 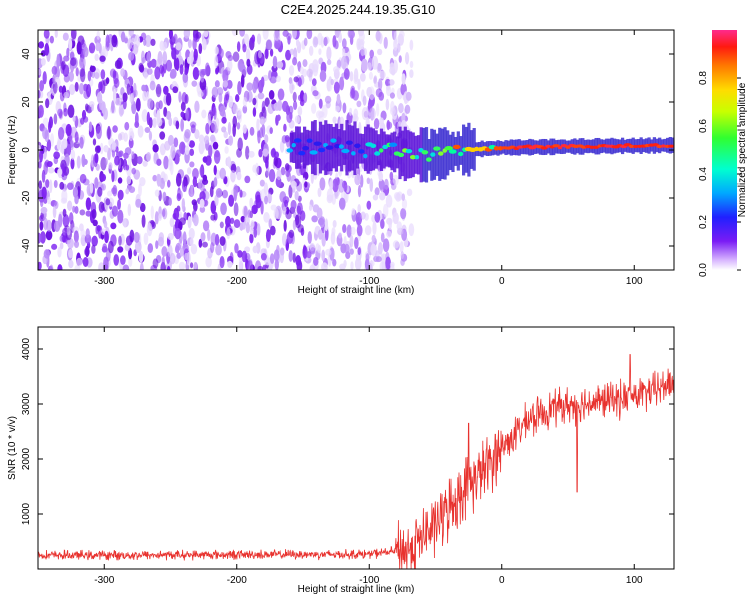 What do you see at coordinates (26, 513) in the screenshot?
I see `y-tick-label: 1000` at bounding box center [26, 513].